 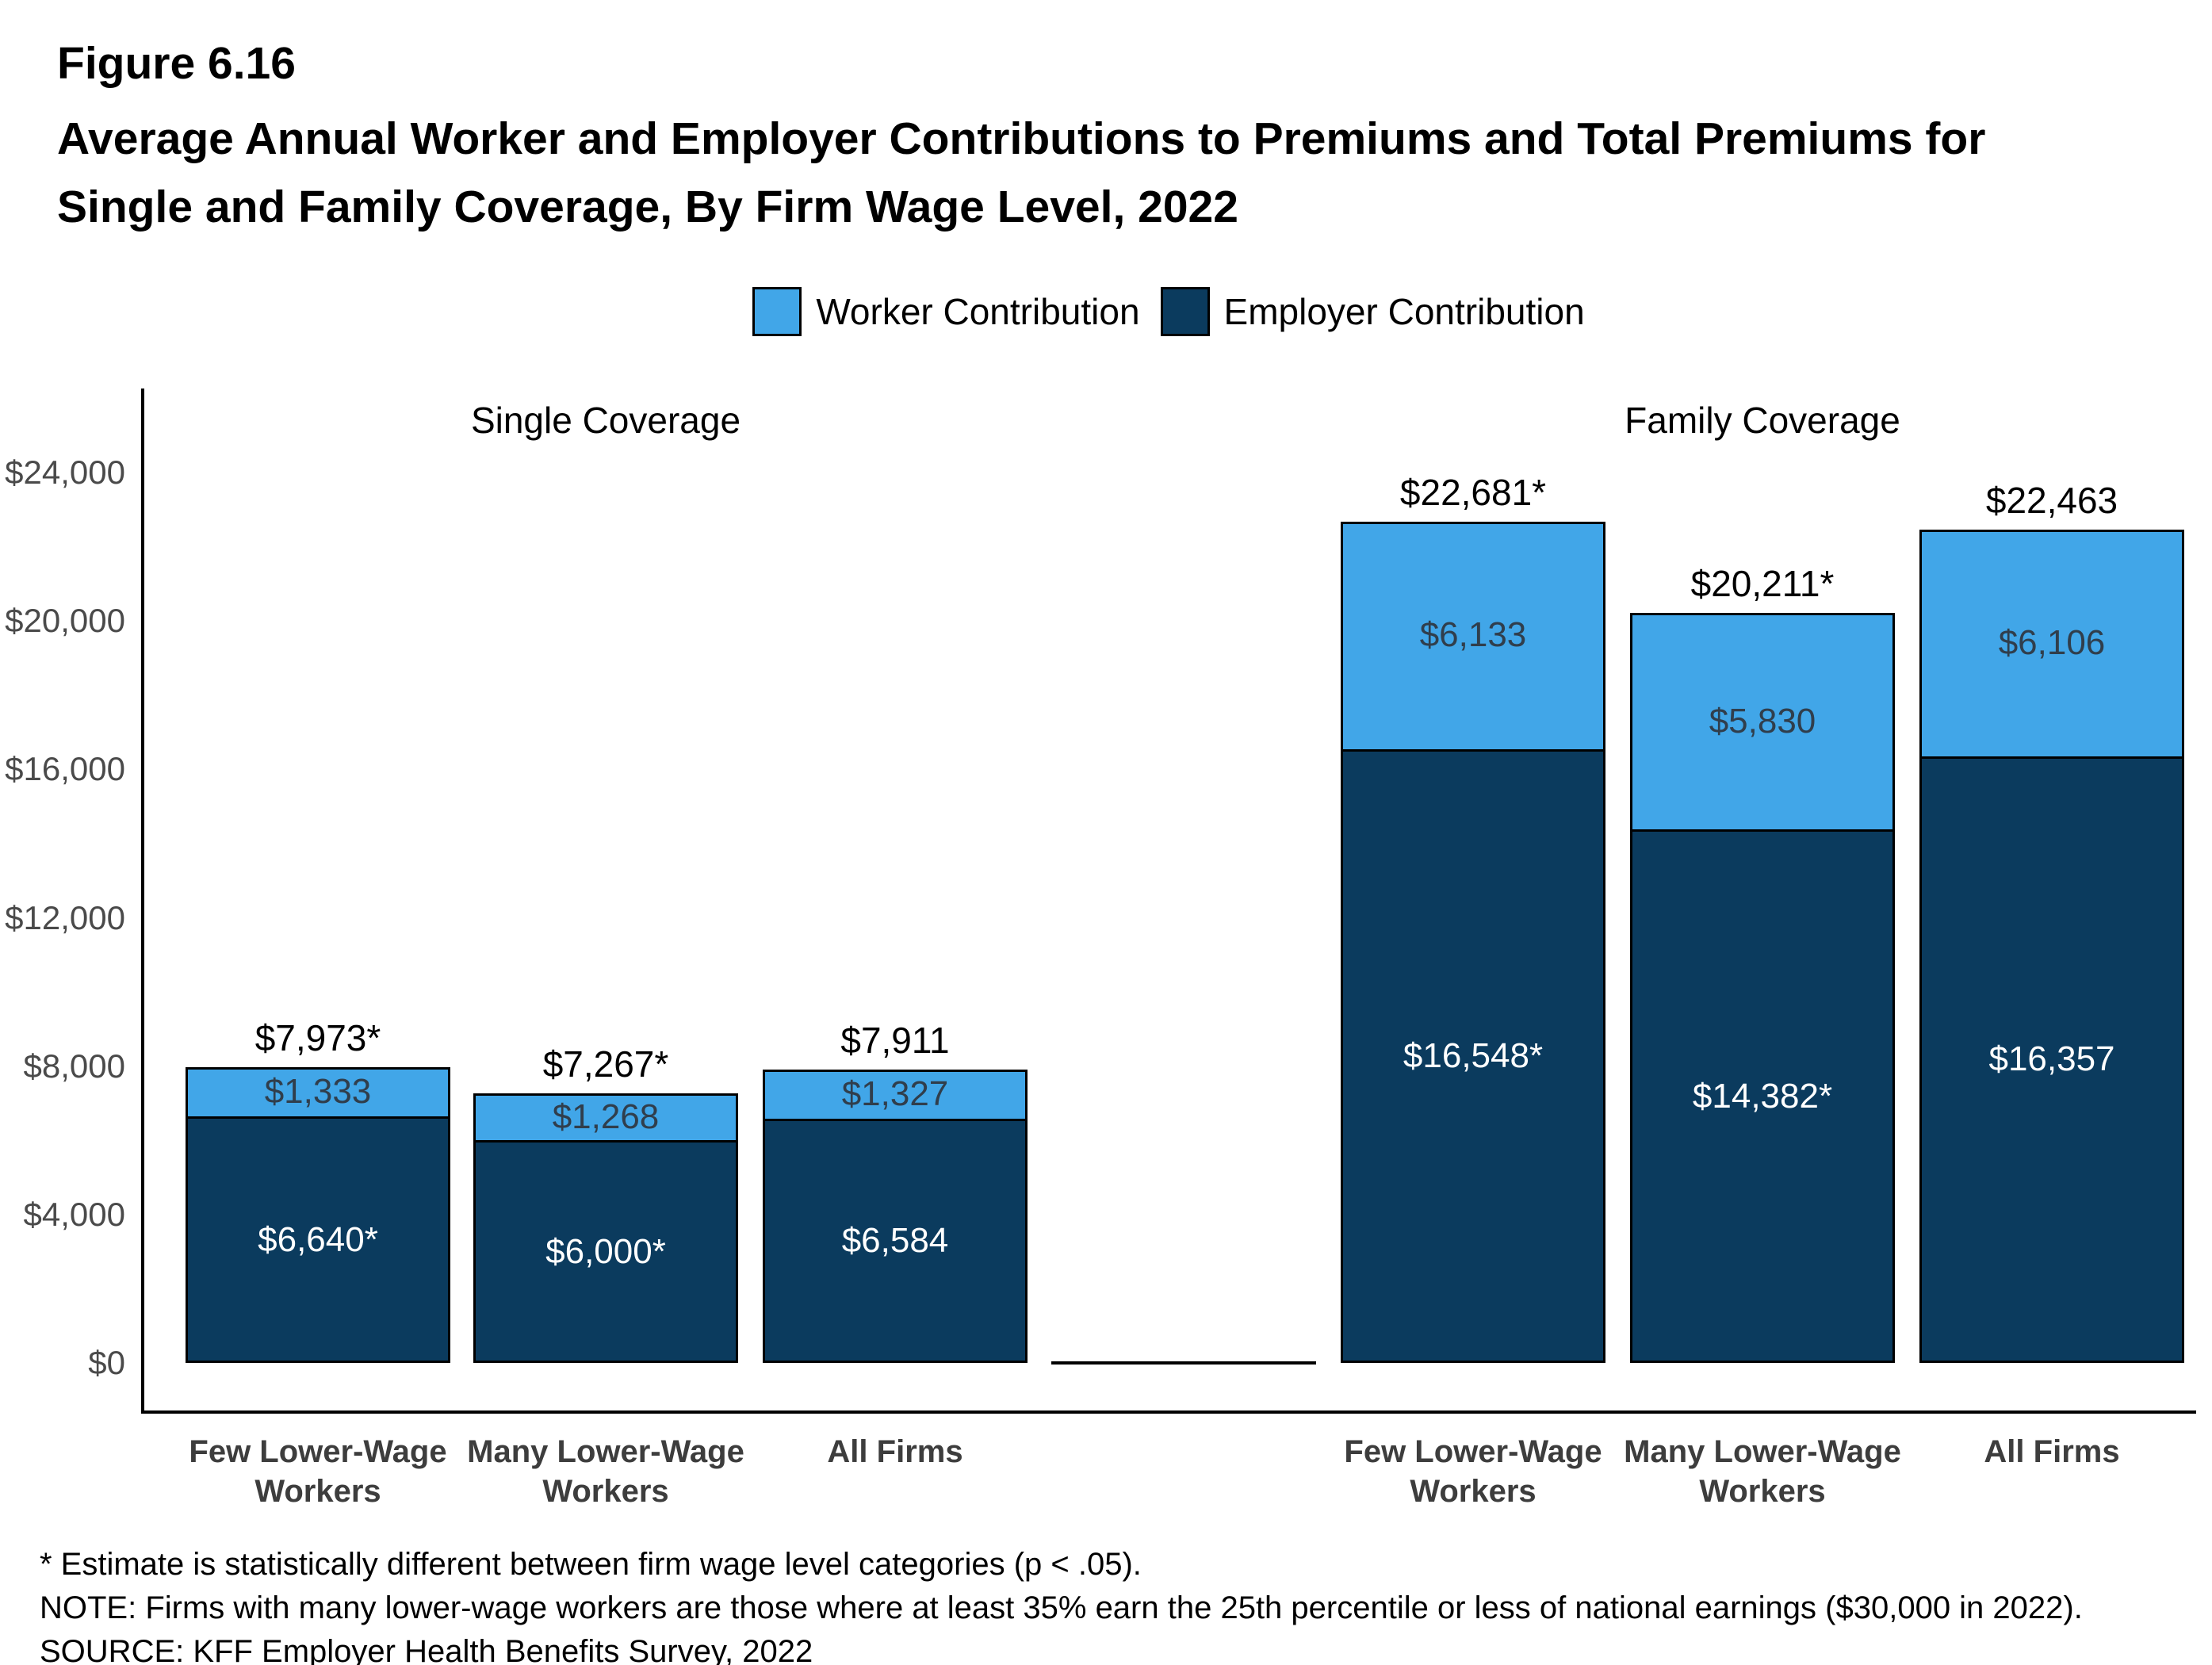 I want to click on y-axis-tick-label: $16,000, so click(x=65, y=769).